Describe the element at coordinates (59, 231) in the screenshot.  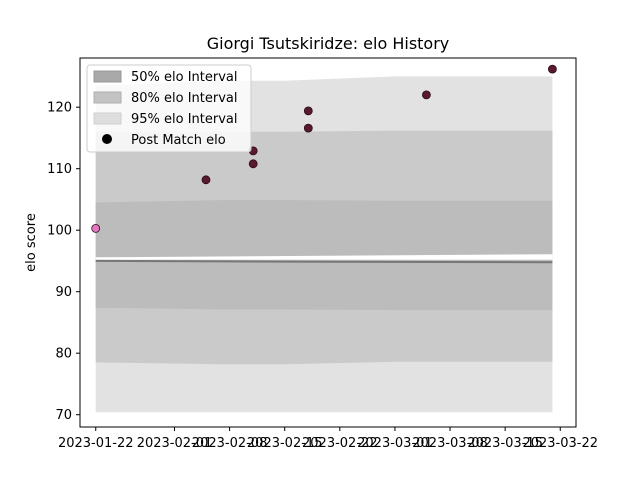
I see `y-tick-label-4: 100` at that location.